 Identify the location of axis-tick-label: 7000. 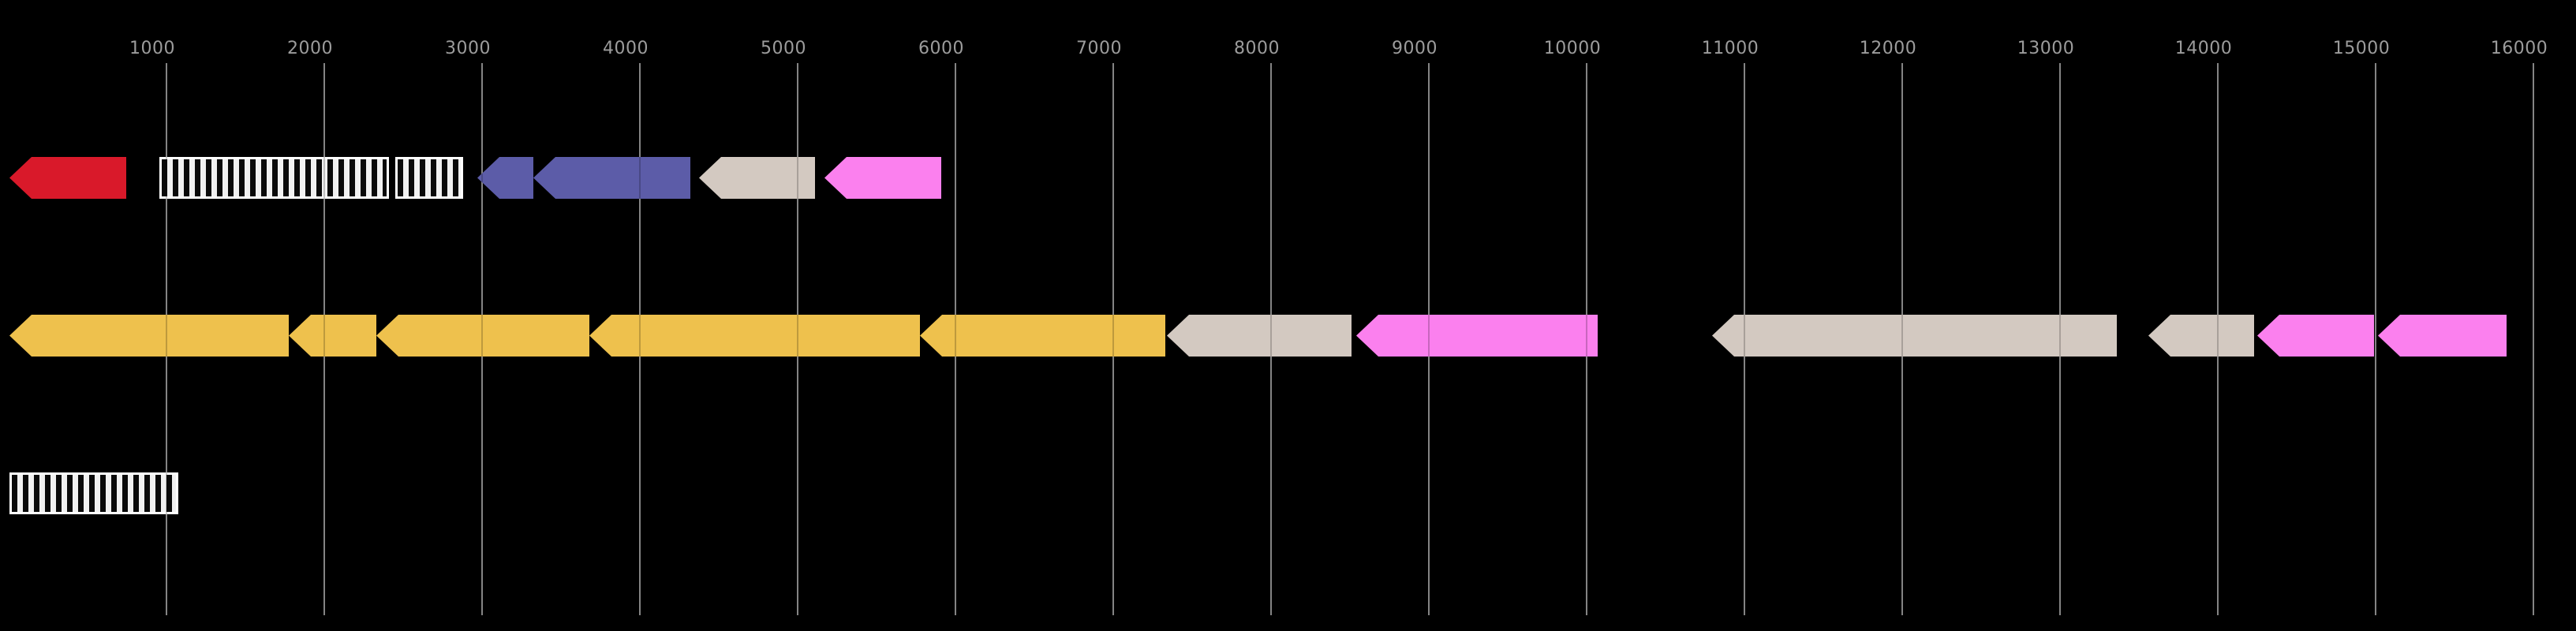
(1099, 48).